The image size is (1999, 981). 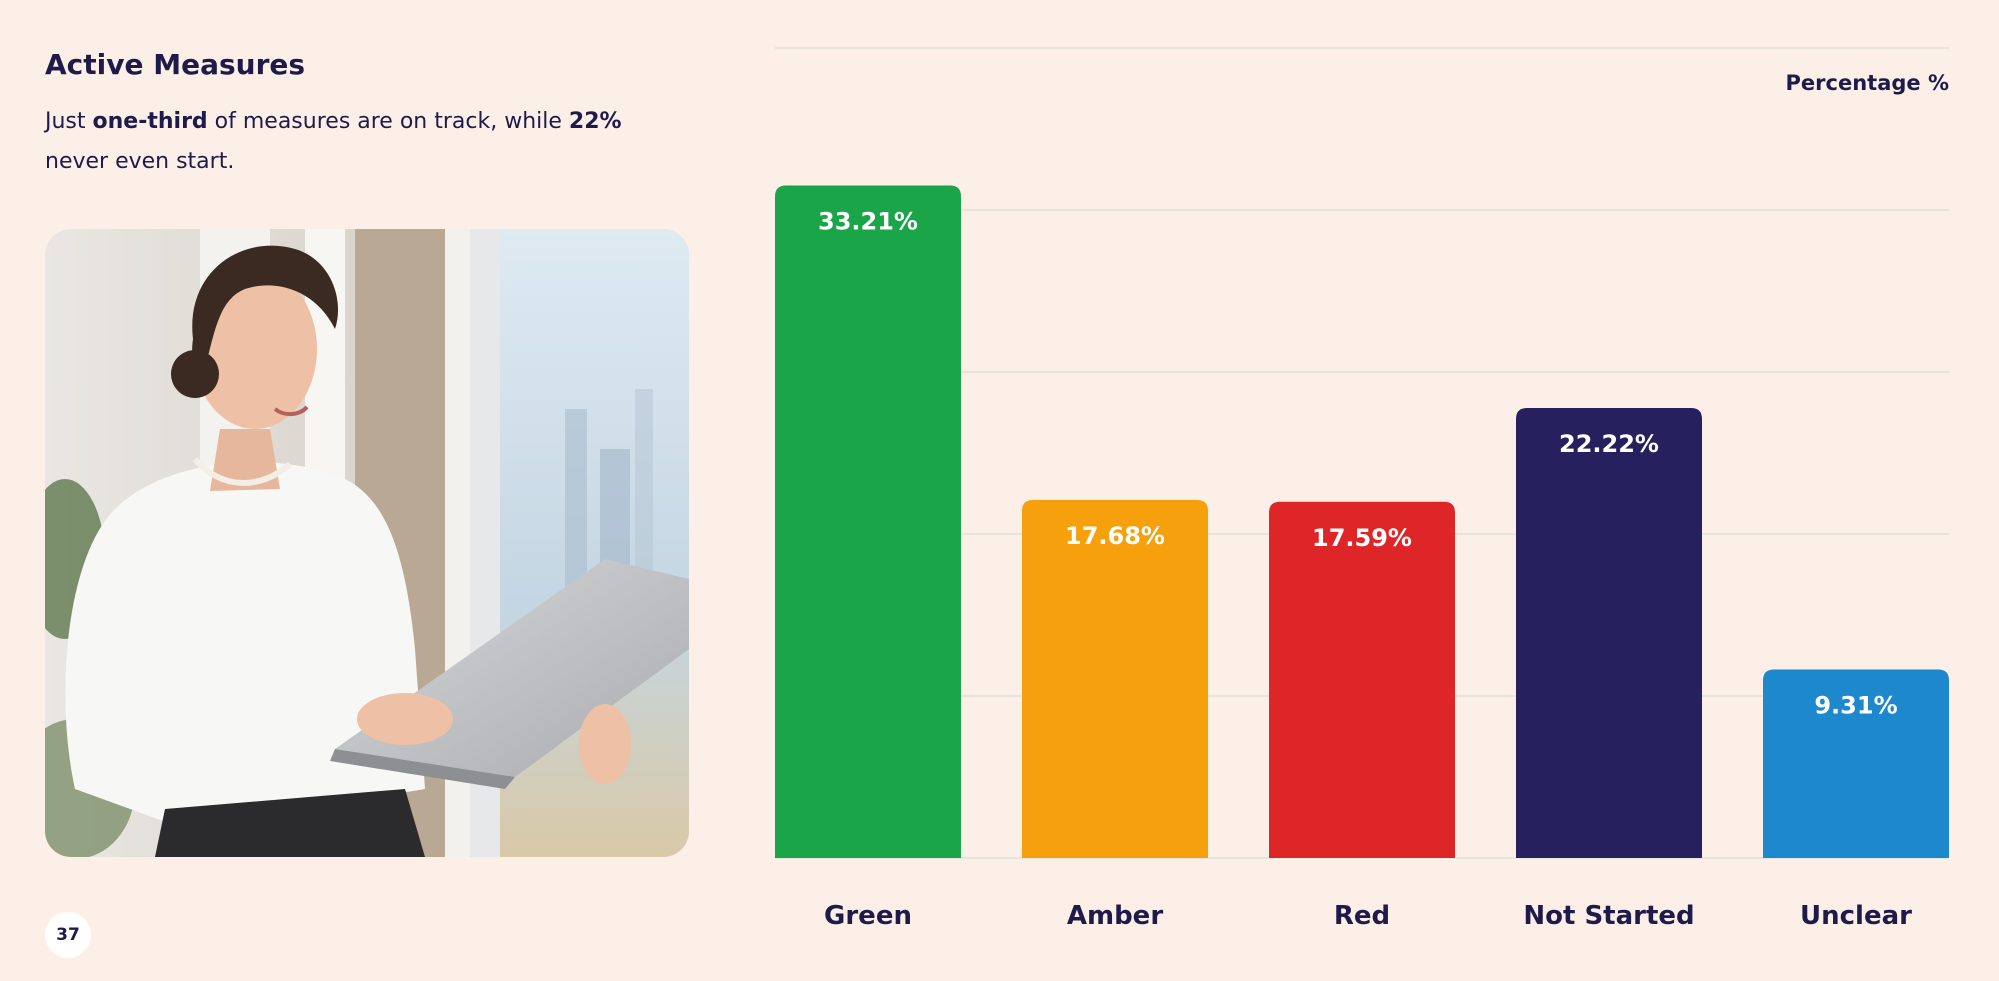 I want to click on bar-value-label: 22.22%, so click(x=1609, y=444).